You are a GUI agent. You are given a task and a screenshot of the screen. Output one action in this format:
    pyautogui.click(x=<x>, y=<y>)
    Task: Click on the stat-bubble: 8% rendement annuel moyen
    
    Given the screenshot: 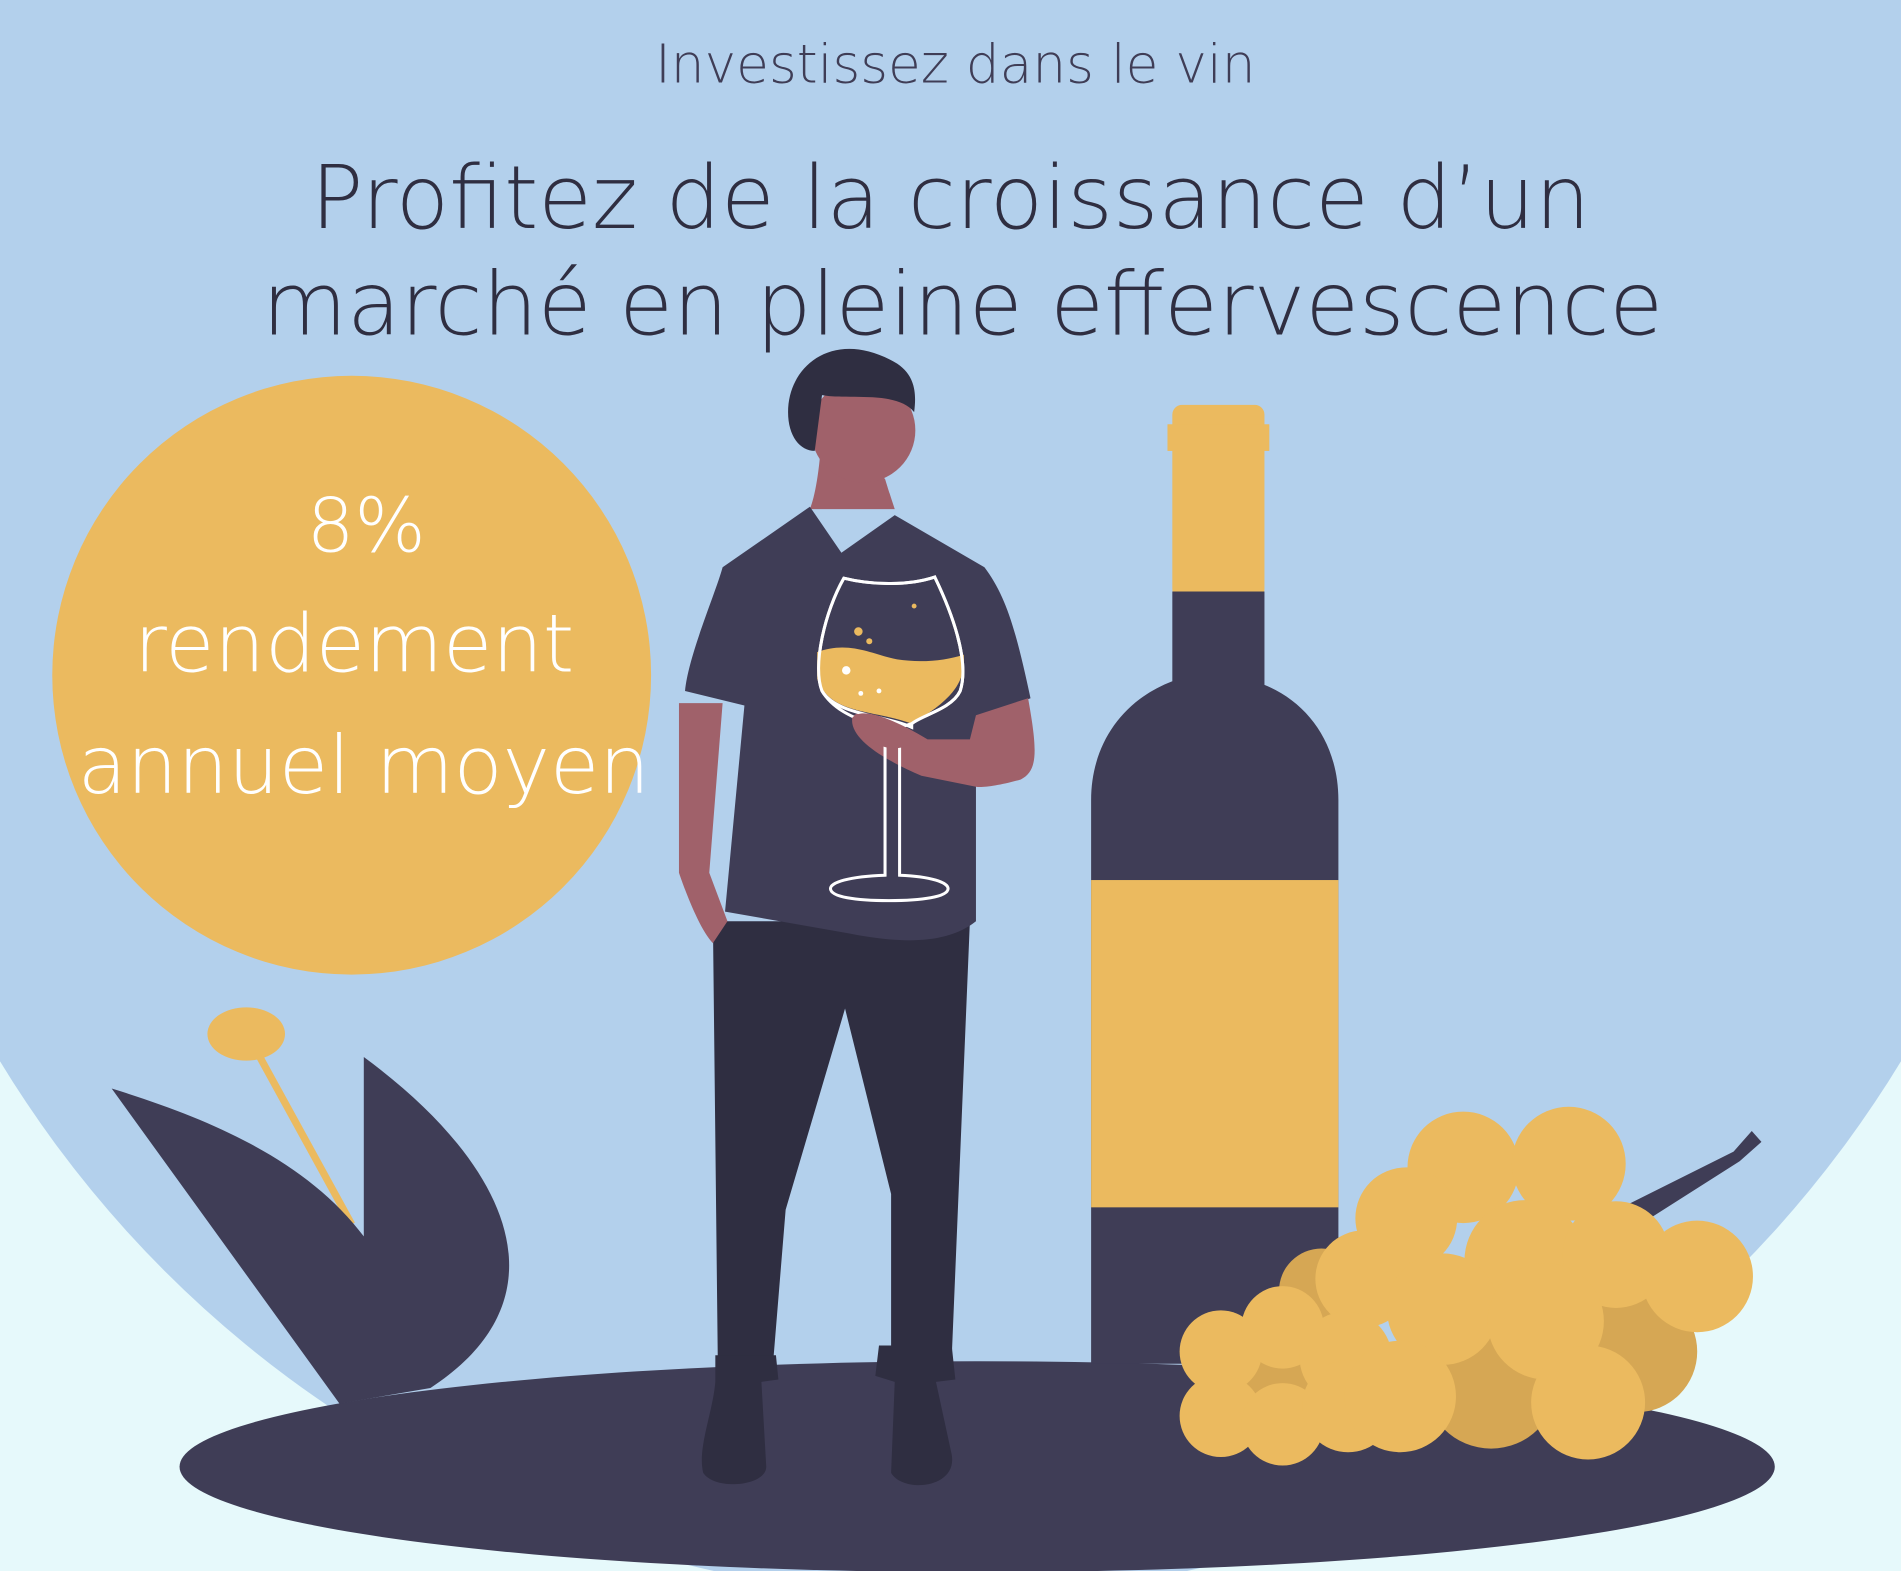 What is the action you would take?
    pyautogui.click(x=352, y=675)
    